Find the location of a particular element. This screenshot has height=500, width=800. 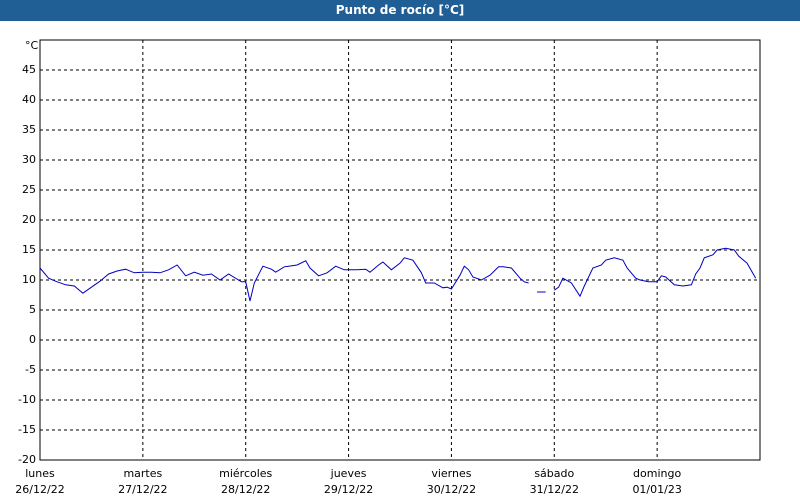

y-tick-label: 35 is located at coordinates (29, 129).